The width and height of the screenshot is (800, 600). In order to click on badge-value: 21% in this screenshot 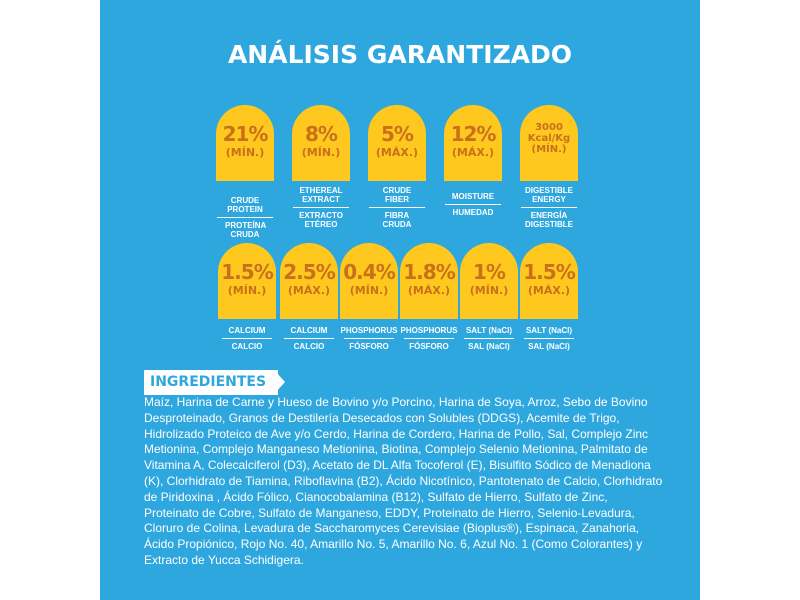, I will do `click(245, 134)`.